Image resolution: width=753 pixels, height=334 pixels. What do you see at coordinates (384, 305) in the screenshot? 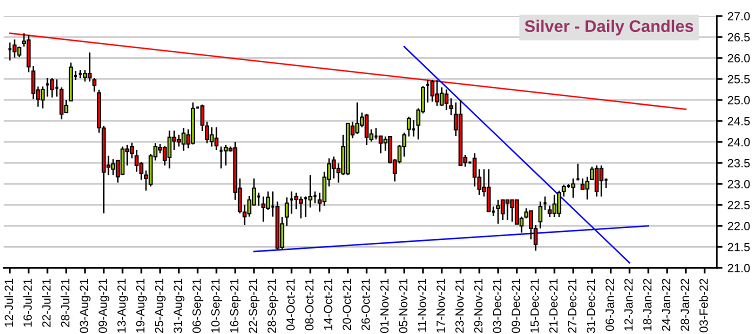
I see `x-tick-label: 01-Nov-21` at bounding box center [384, 305].